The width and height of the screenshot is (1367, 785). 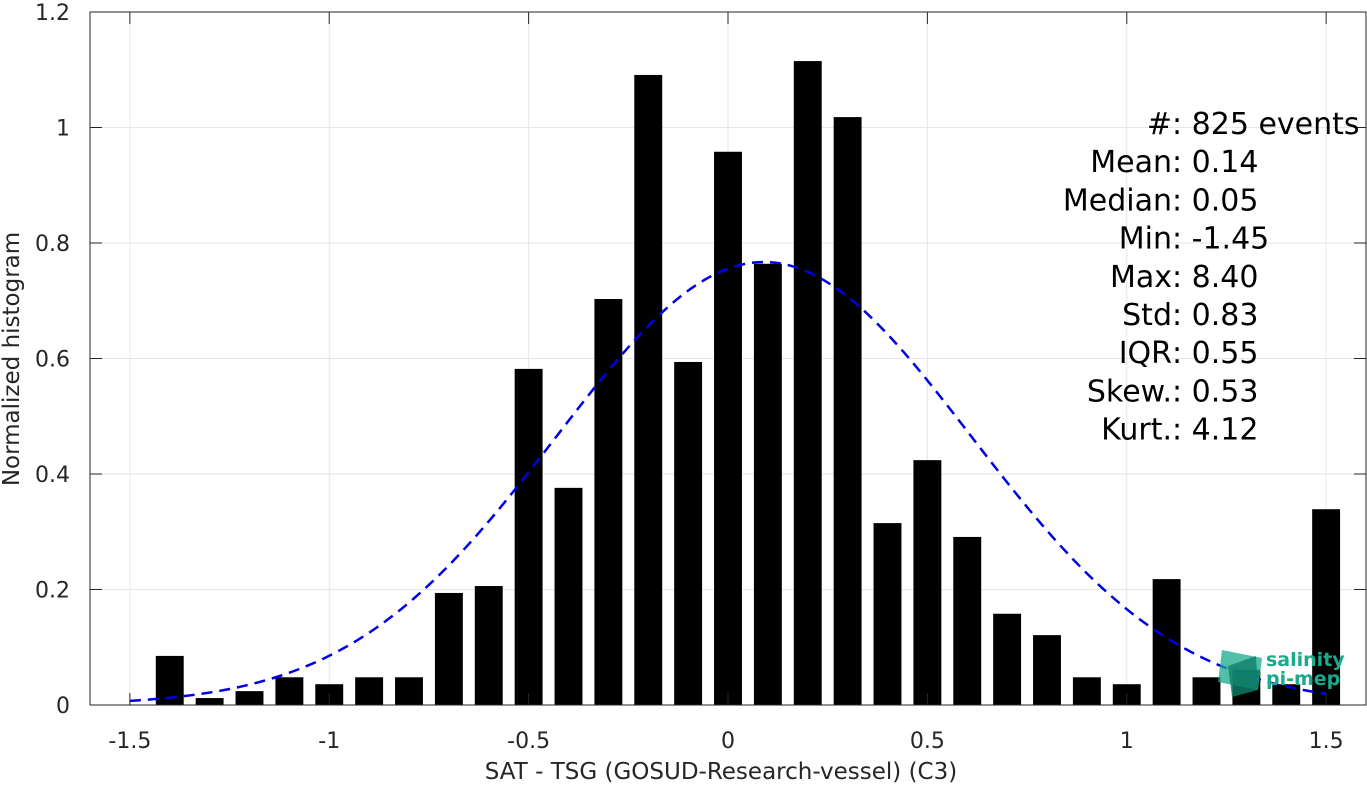 I want to click on stats-value: : 825 events, so click(x=1266, y=124).